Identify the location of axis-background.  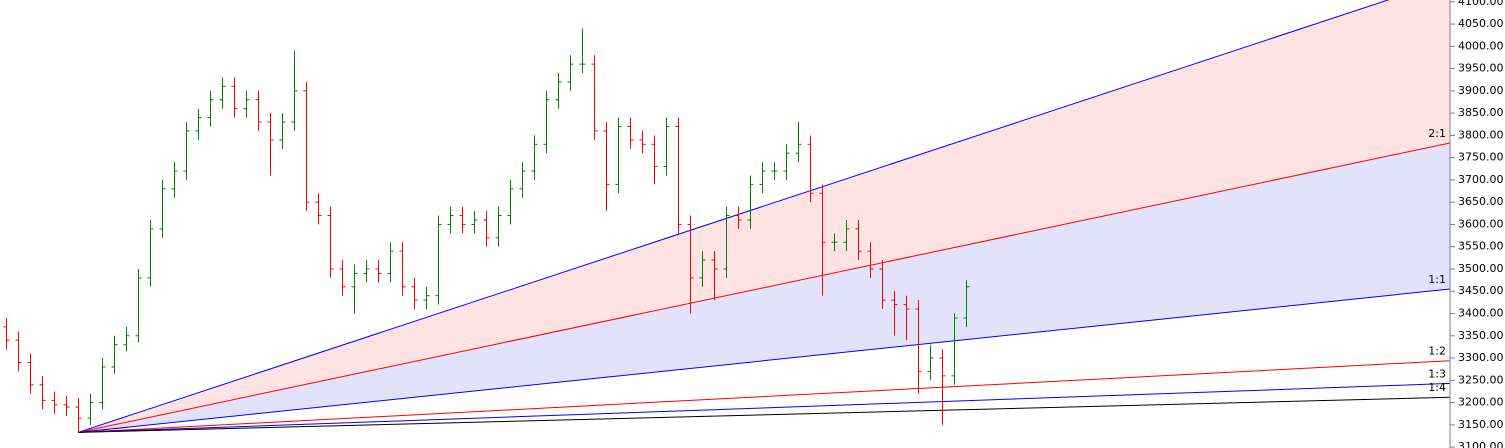
(1477, 224).